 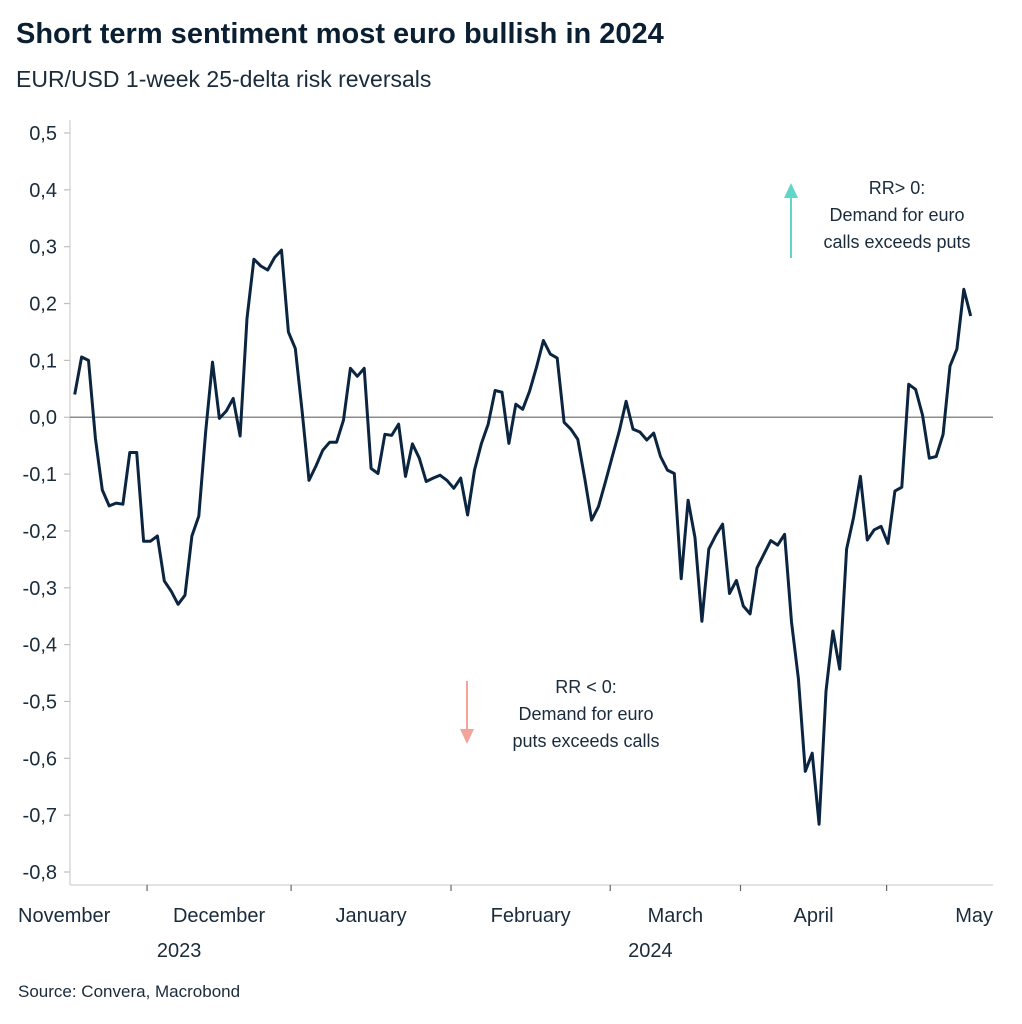 I want to click on arrow-up-head-icon, so click(x=791, y=190).